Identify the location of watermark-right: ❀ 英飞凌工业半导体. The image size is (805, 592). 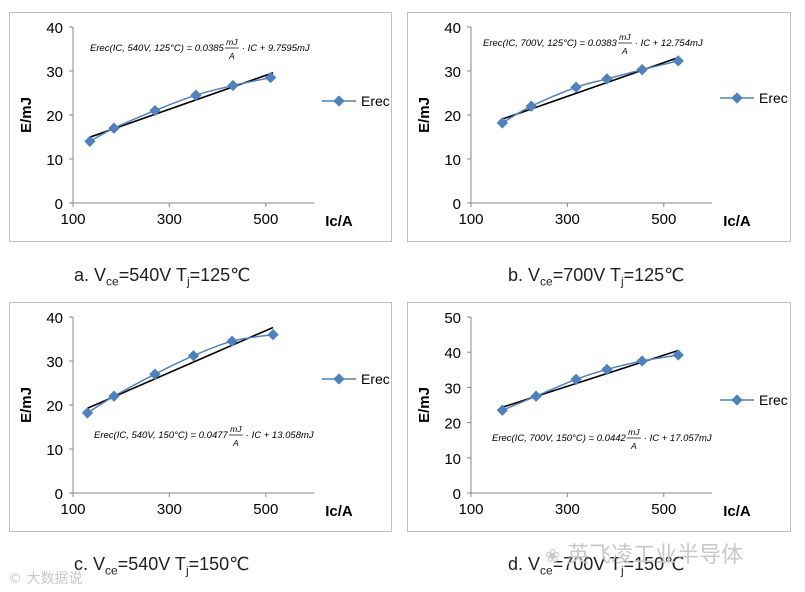
(644, 555).